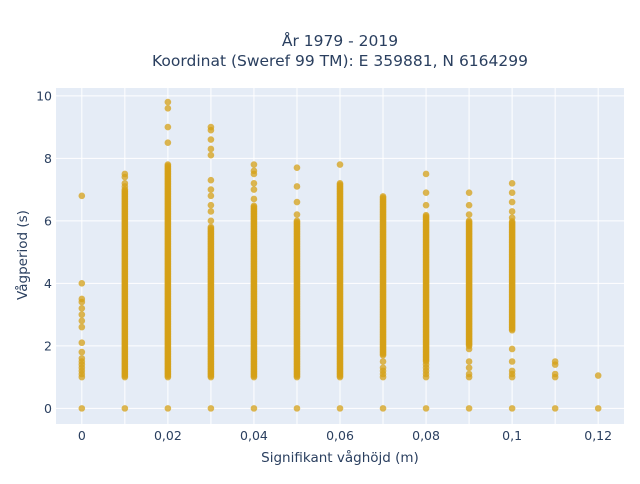 Image resolution: width=640 pixels, height=484 pixels. Describe the element at coordinates (598, 435) in the screenshot. I see `x-tick-label: 0,12` at that location.